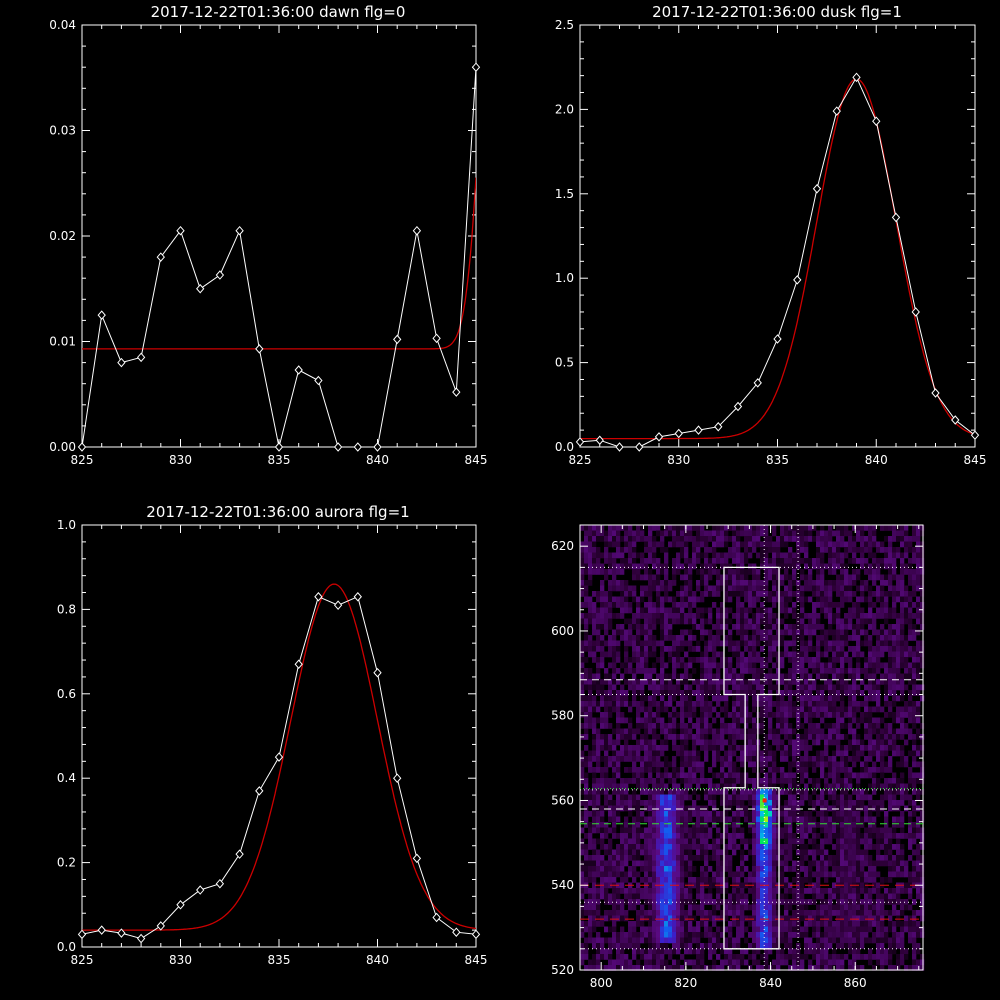 The image size is (1000, 1000). What do you see at coordinates (564, 194) in the screenshot?
I see `y-tick-label: 1.5` at bounding box center [564, 194].